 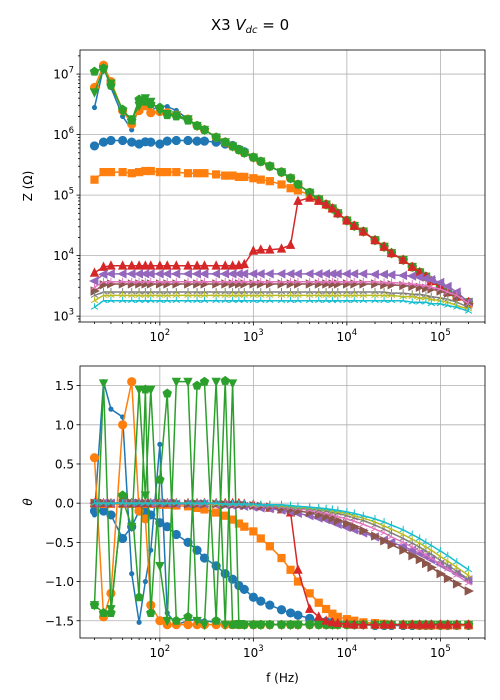 I want to click on y-tick-label: 0.0, so click(x=64, y=504).